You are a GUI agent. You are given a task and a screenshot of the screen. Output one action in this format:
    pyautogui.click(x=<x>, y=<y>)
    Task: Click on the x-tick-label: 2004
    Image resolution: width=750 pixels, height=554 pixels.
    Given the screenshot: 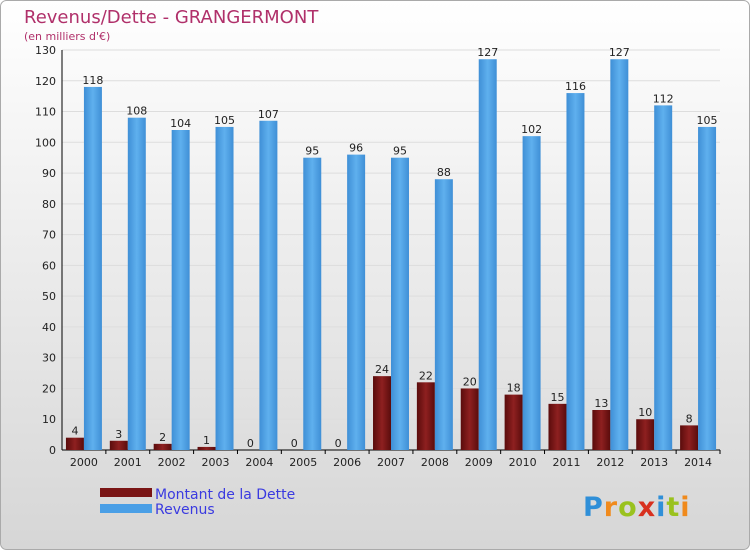 What is the action you would take?
    pyautogui.click(x=259, y=462)
    